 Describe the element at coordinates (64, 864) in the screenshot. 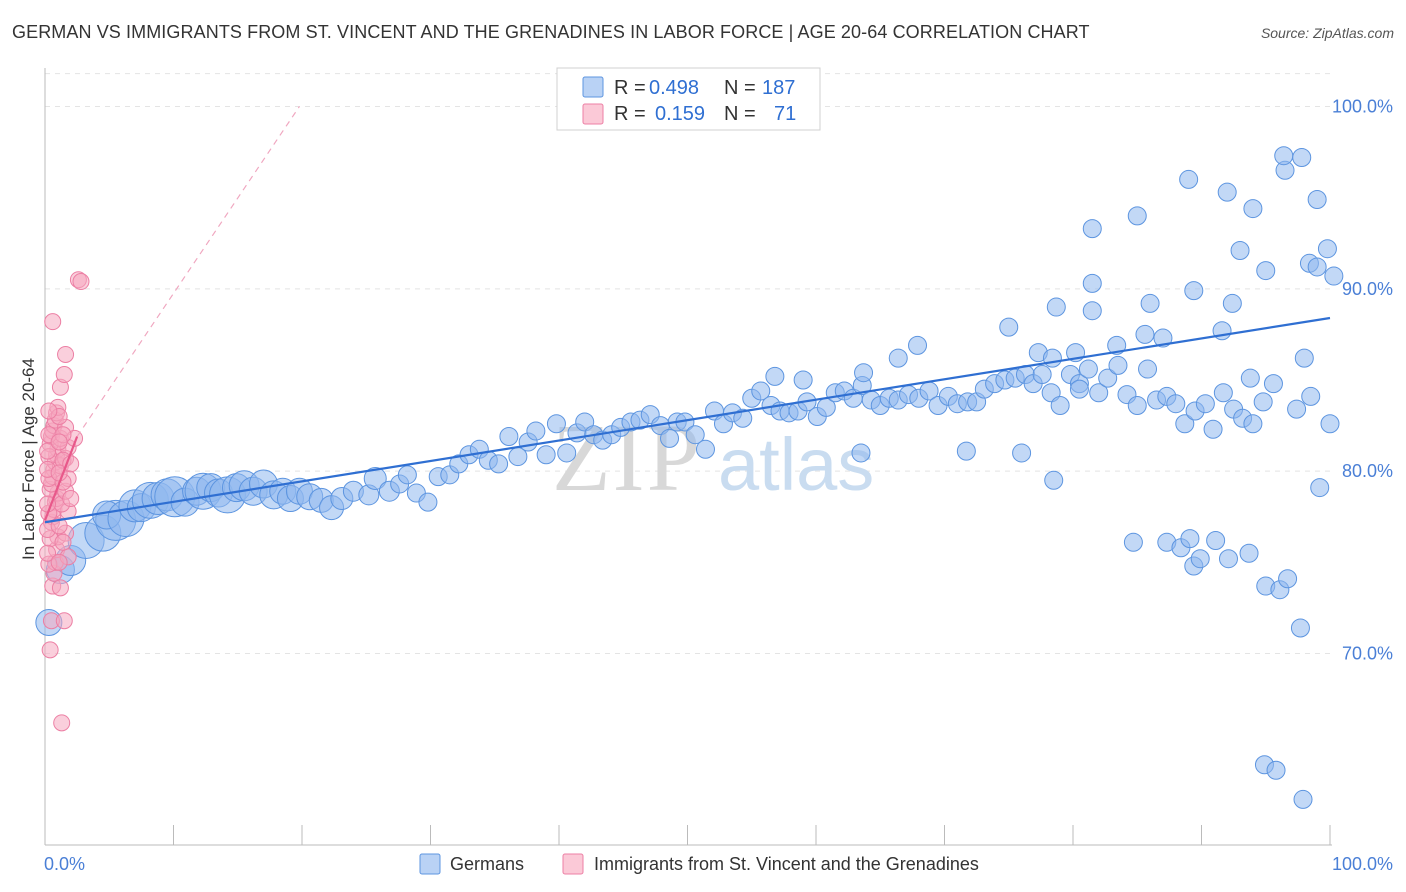

I see `x-tick-label-0: 0.0%` at that location.